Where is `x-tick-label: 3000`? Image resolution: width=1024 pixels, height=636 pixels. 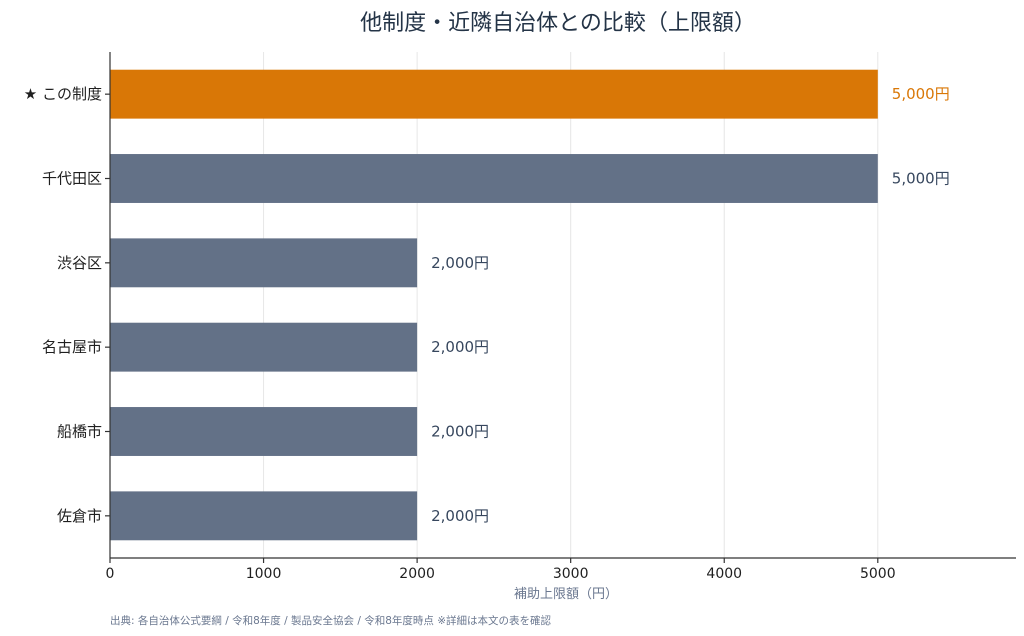
x-tick-label: 3000 is located at coordinates (571, 574).